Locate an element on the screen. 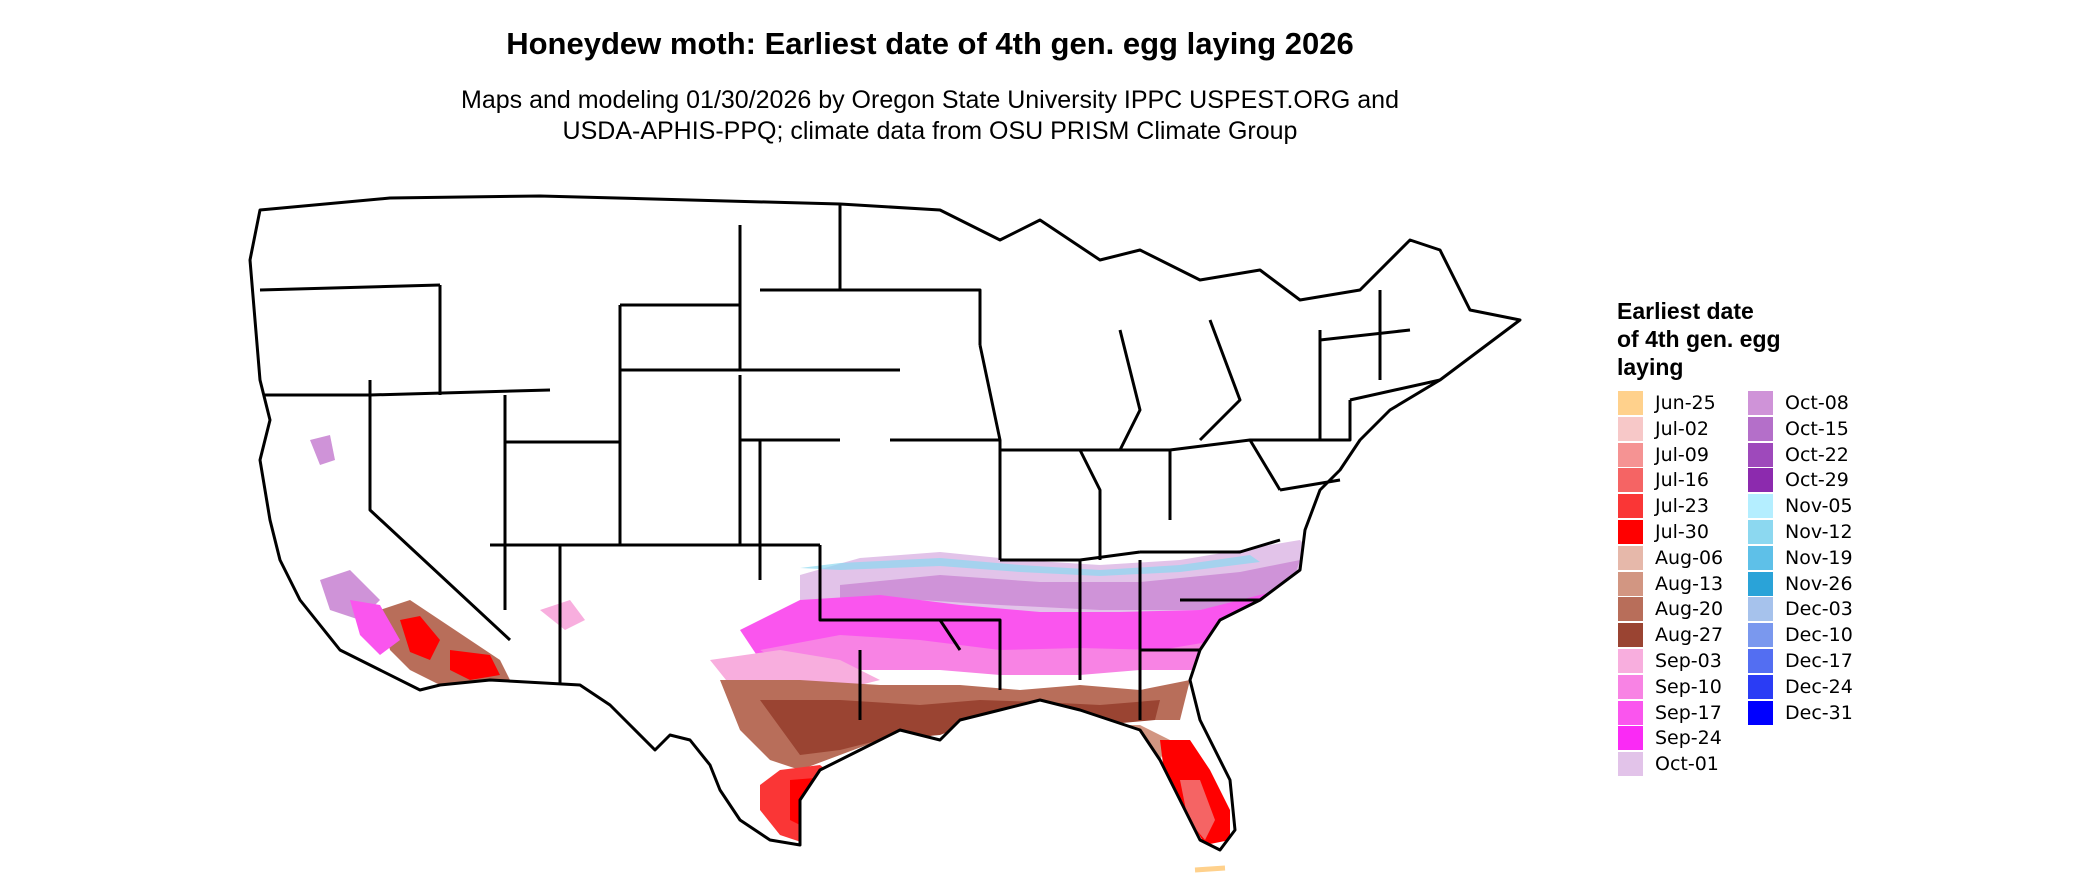 Image resolution: width=2100 pixels, height=892 pixels. legend-label: Jul-09 is located at coordinates (1682, 454).